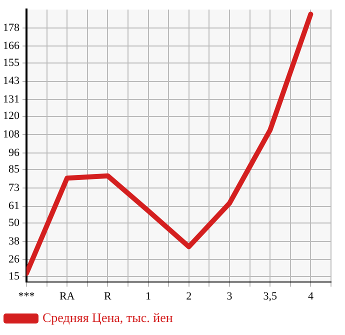 The image size is (345, 335). I want to click on y-tick-label: 15, so click(14, 276).